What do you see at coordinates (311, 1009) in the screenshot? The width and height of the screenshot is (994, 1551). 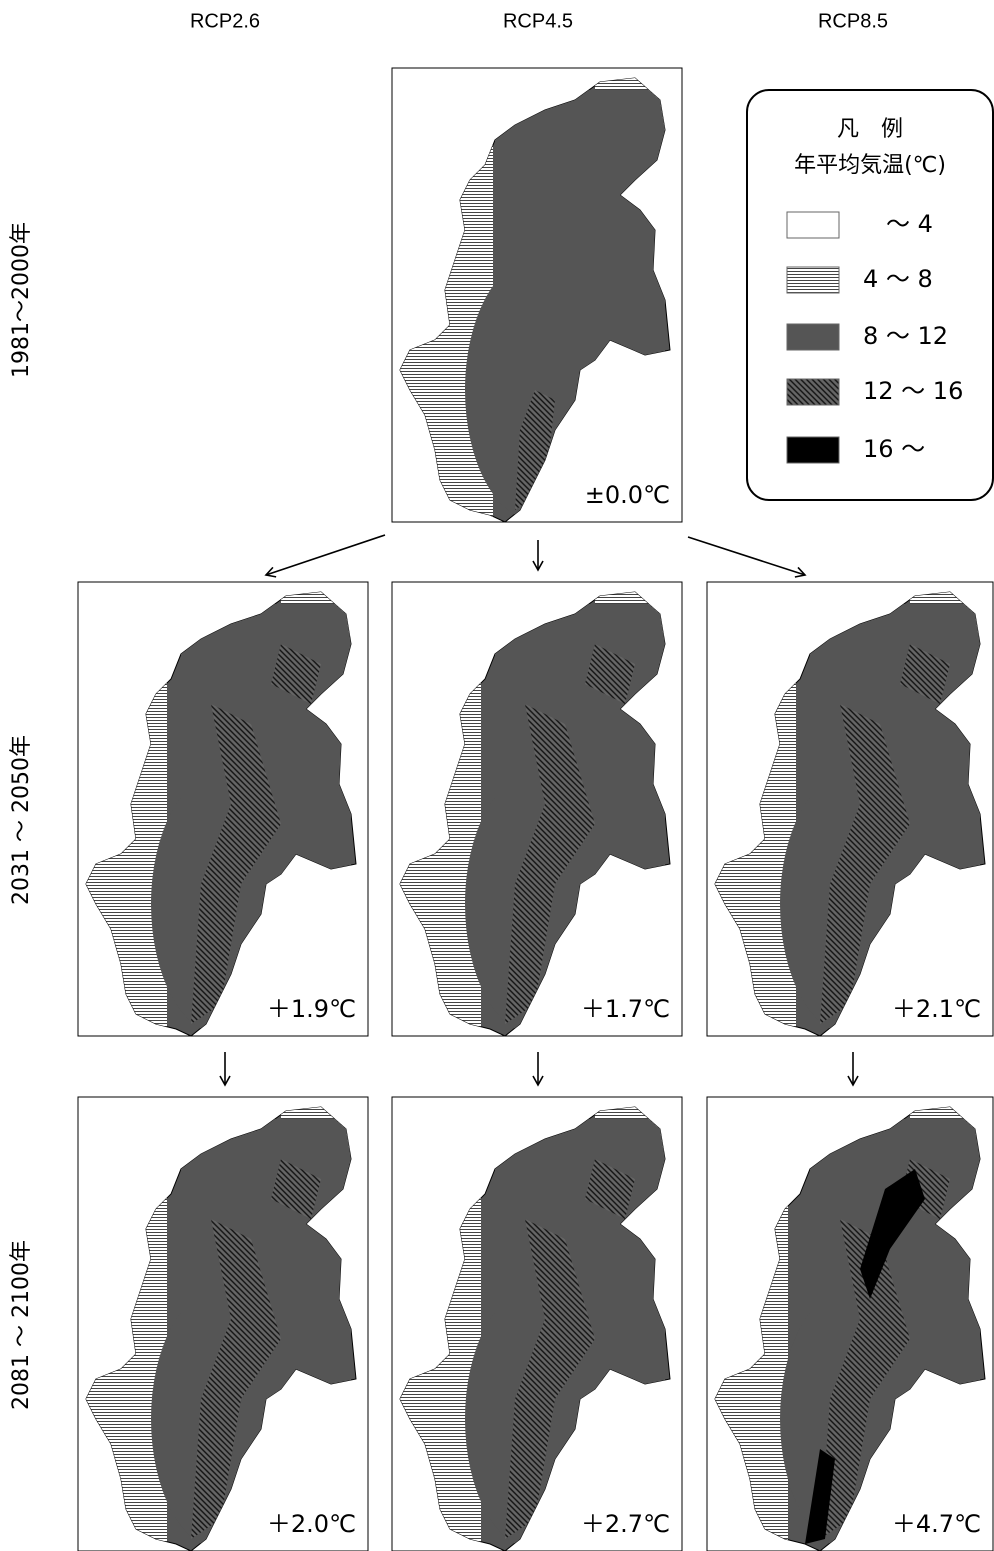 I see `panel-label: ＋1.9℃` at bounding box center [311, 1009].